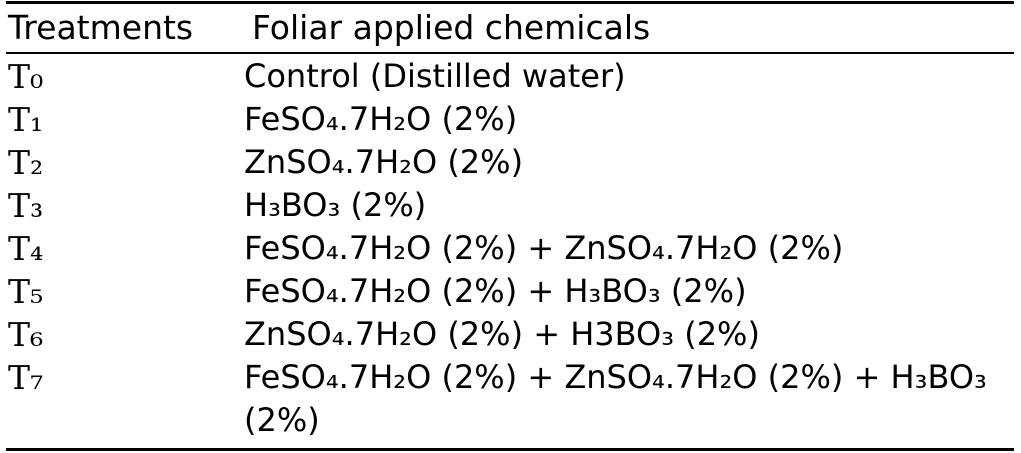  I want to click on treatment-cell: T₇, so click(26, 377).